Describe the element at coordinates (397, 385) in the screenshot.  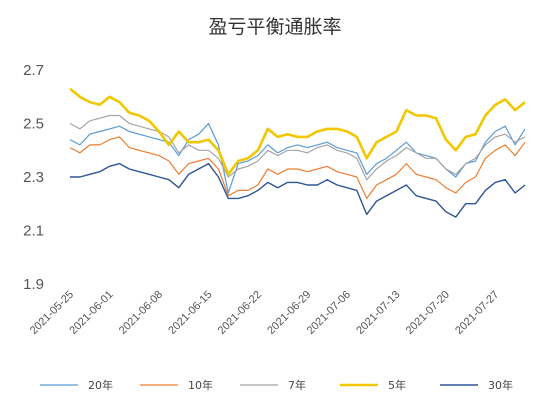
I see `legend-label: 5年` at that location.